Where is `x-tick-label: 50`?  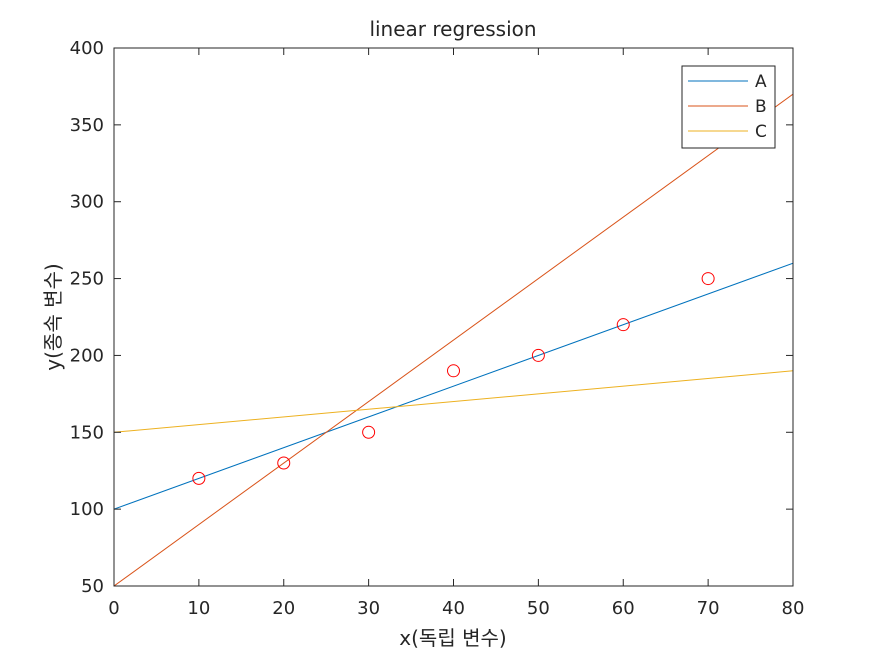
x-tick-label: 50 is located at coordinates (538, 608).